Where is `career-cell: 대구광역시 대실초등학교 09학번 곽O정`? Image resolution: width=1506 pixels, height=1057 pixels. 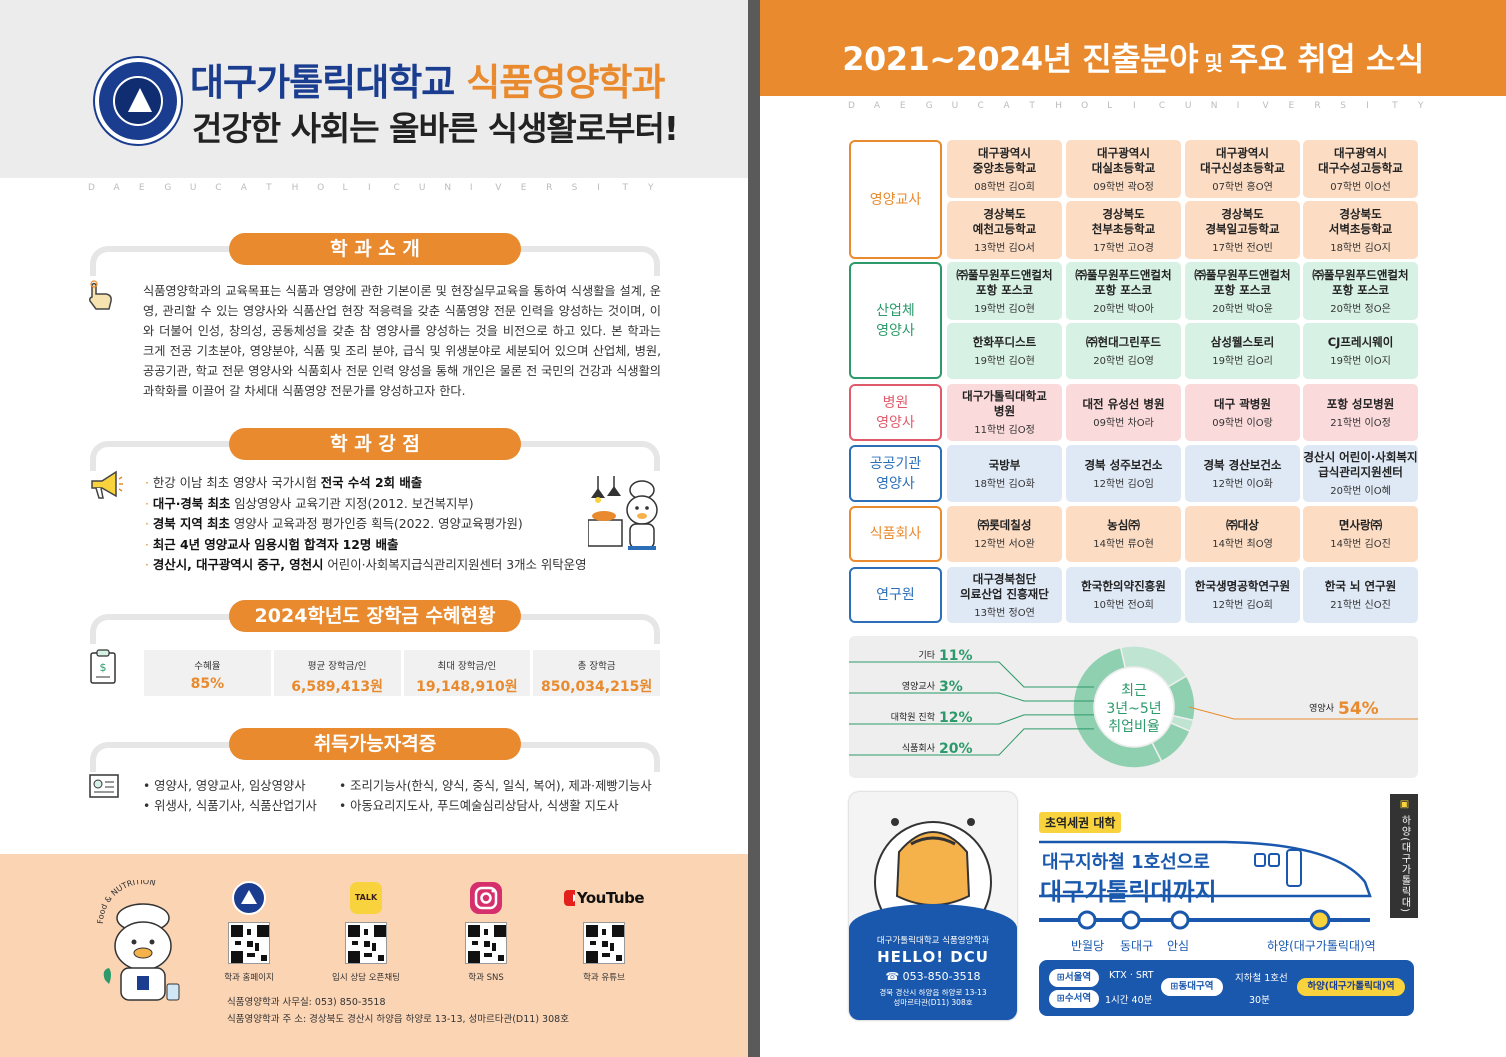 career-cell: 대구광역시 대실초등학교 09학번 곽O정 is located at coordinates (1123, 169).